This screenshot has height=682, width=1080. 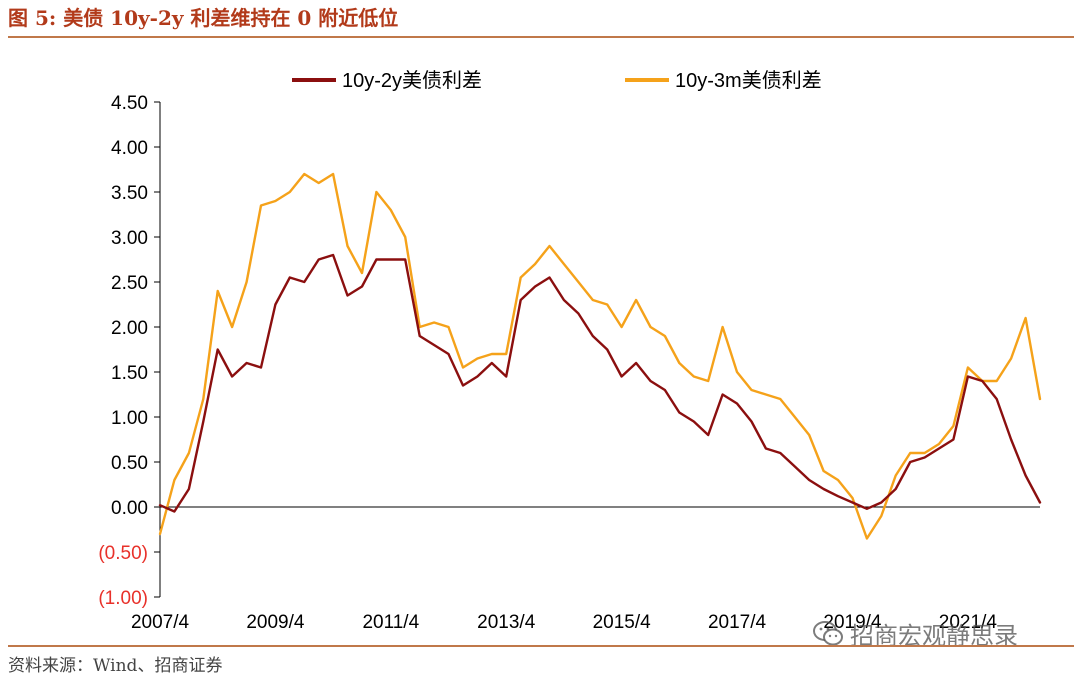 What do you see at coordinates (129, 103) in the screenshot?
I see `y-tick-label: 4.50` at bounding box center [129, 103].